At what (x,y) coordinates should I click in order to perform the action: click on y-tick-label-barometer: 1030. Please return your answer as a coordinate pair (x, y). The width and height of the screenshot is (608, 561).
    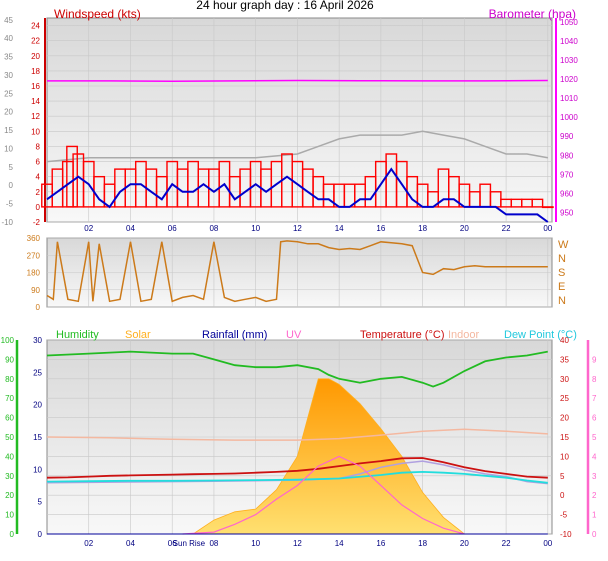
    Looking at the image, I should click on (569, 60).